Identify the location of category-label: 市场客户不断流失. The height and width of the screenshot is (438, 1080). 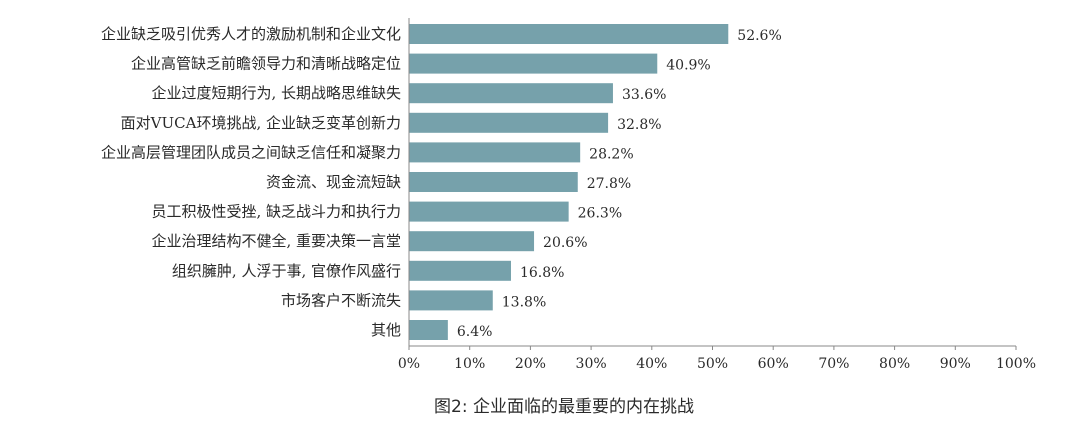
(341, 300).